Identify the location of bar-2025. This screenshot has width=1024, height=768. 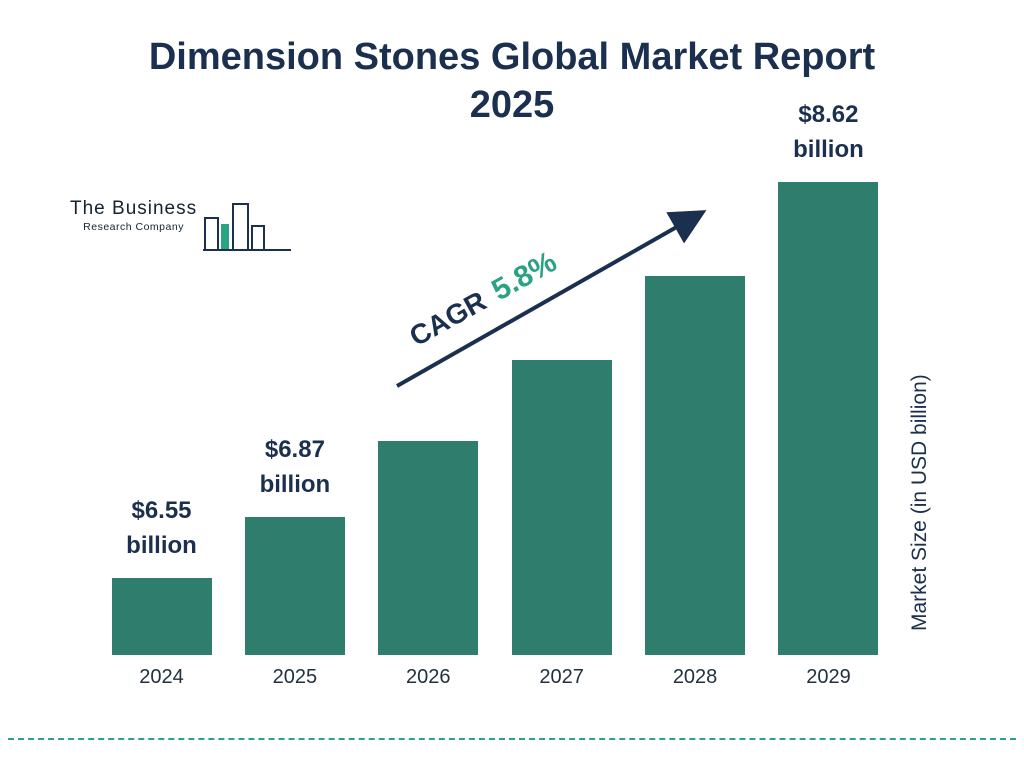
(294, 586).